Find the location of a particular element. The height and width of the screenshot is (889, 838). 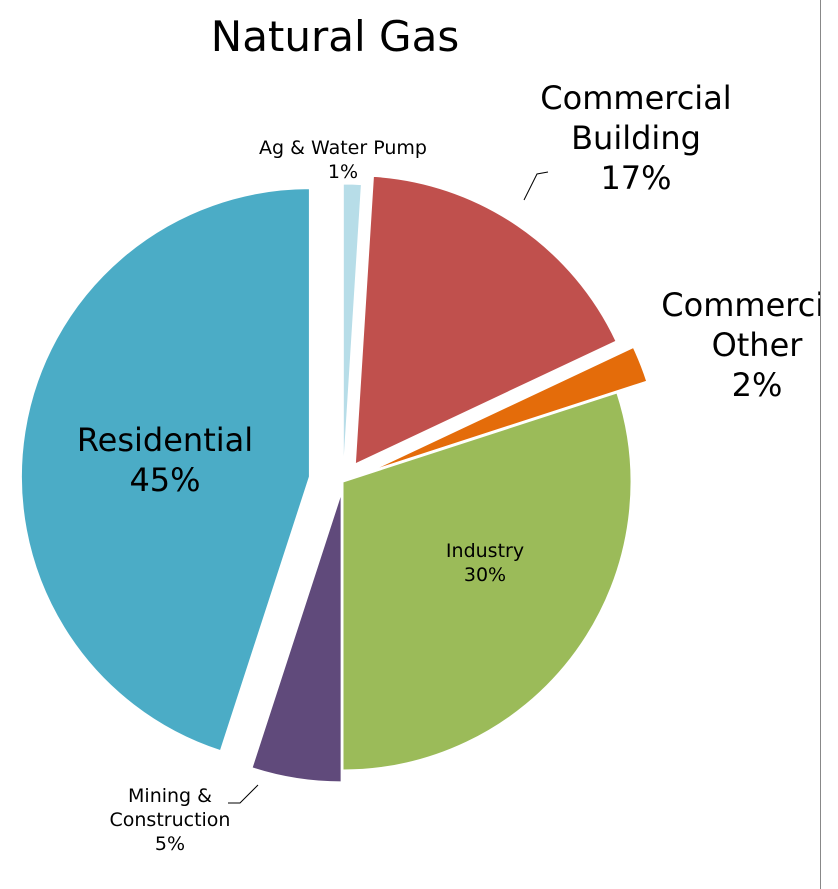

slice-label: Commercial Building 17% is located at coordinates (636, 138).